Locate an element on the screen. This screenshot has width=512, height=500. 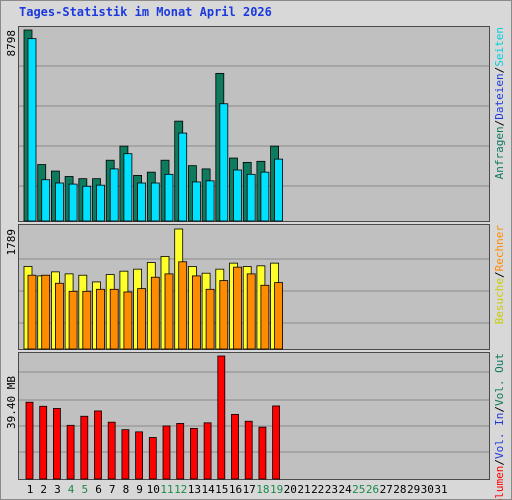
x-tick-label-day-11: 11 is located at coordinates (166, 489).